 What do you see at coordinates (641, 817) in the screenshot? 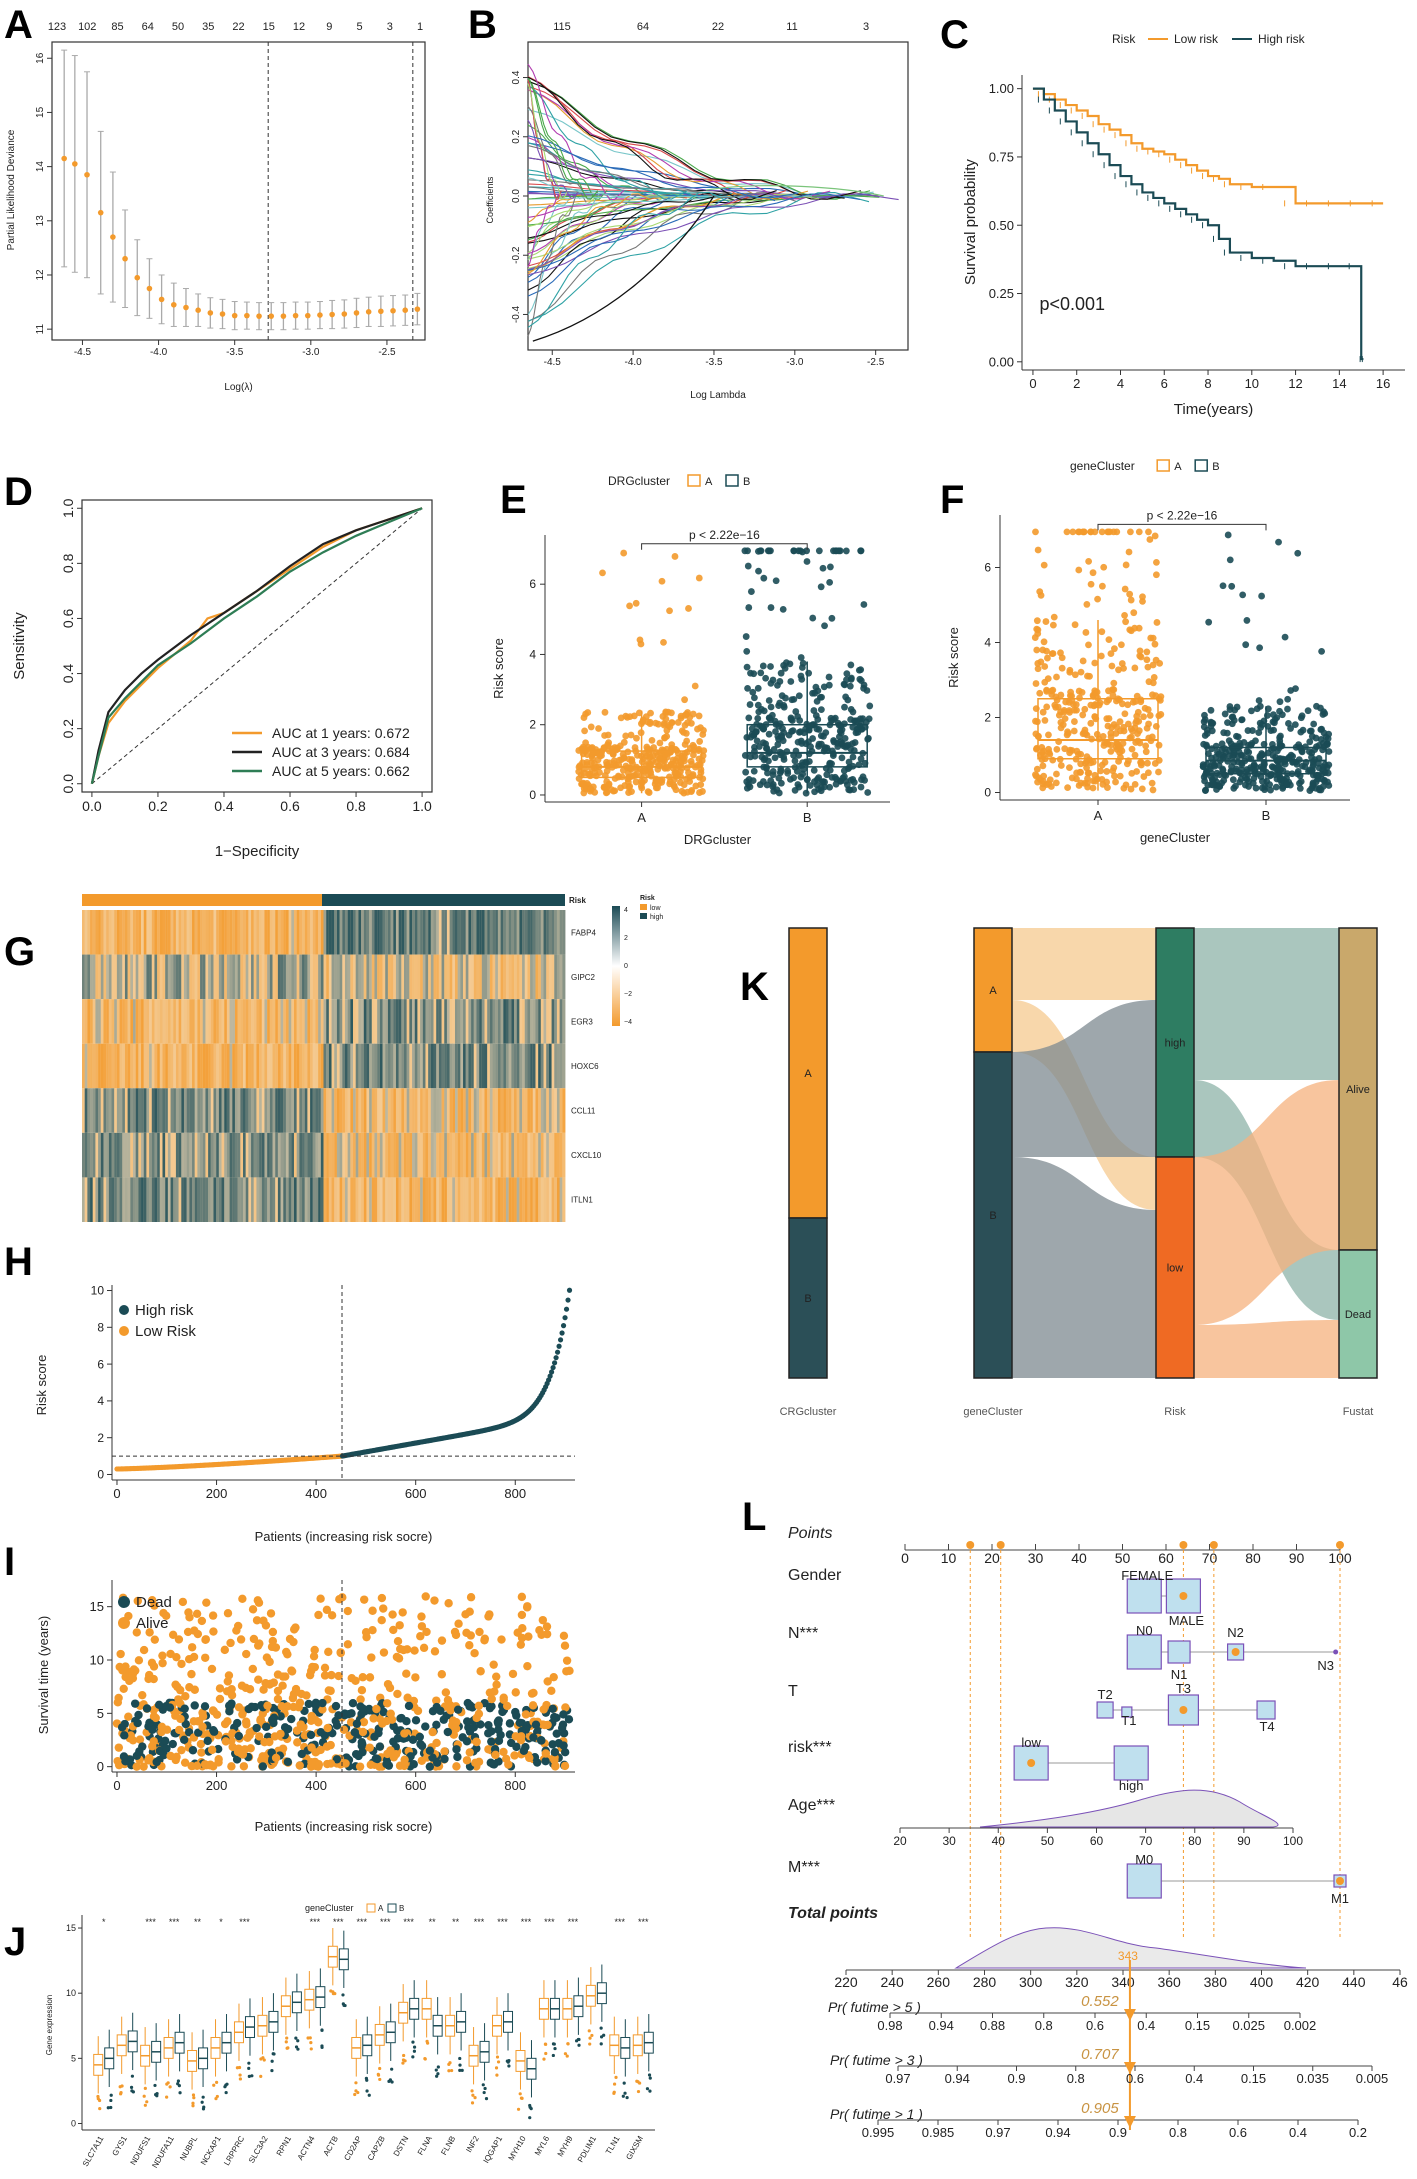
I see `category-label: A` at bounding box center [641, 817].